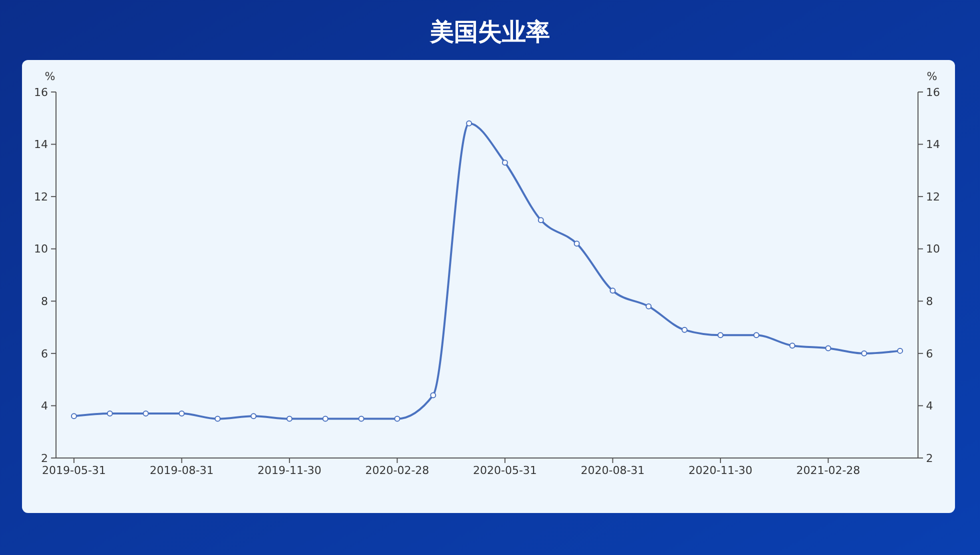  I want to click on y-tick-label: 16, so click(41, 92).